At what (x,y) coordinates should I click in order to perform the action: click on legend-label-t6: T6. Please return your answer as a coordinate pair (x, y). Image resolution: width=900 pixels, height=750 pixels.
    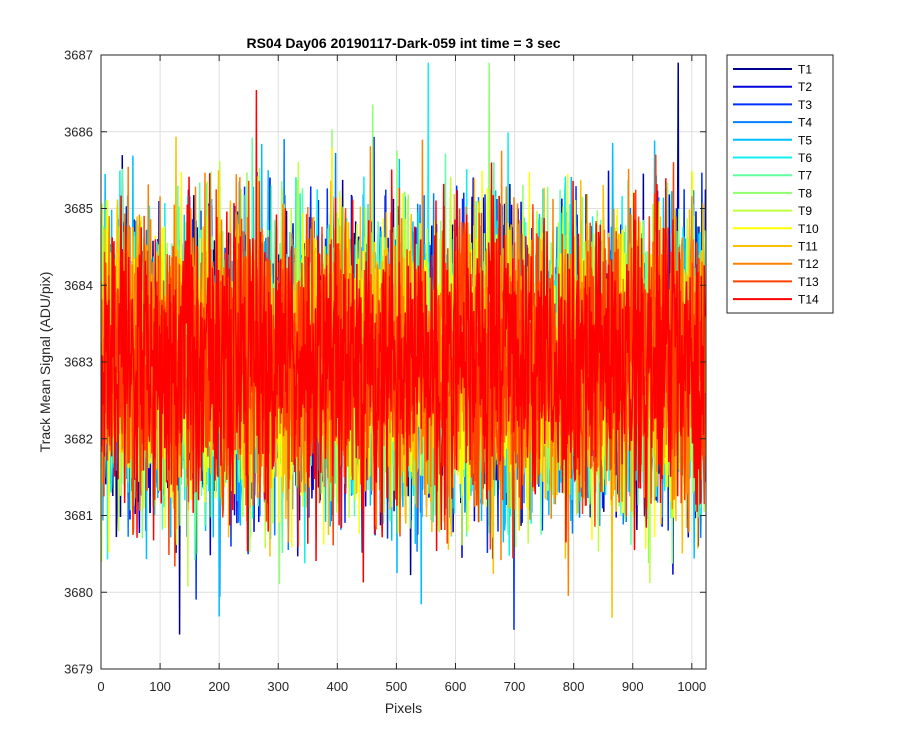
    Looking at the image, I should click on (805, 158).